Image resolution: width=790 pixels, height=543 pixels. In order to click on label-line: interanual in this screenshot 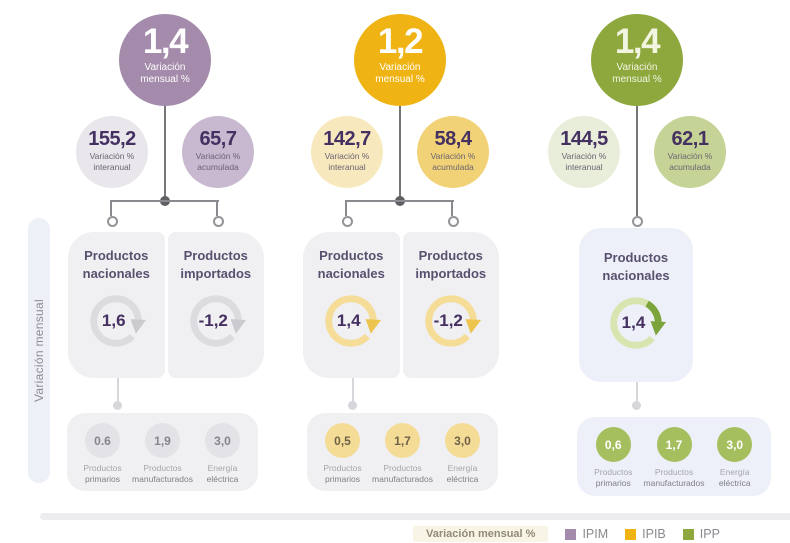, I will do `click(112, 167)`.